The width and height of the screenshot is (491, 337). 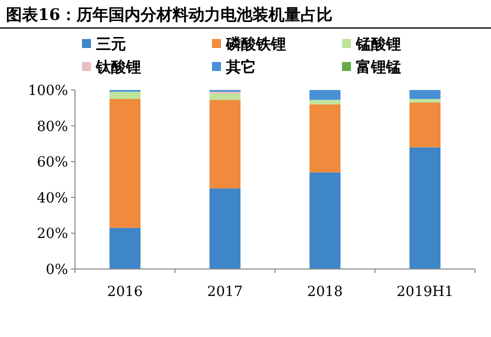 What do you see at coordinates (325, 292) in the screenshot?
I see `x-tick-label: 2018` at bounding box center [325, 292].